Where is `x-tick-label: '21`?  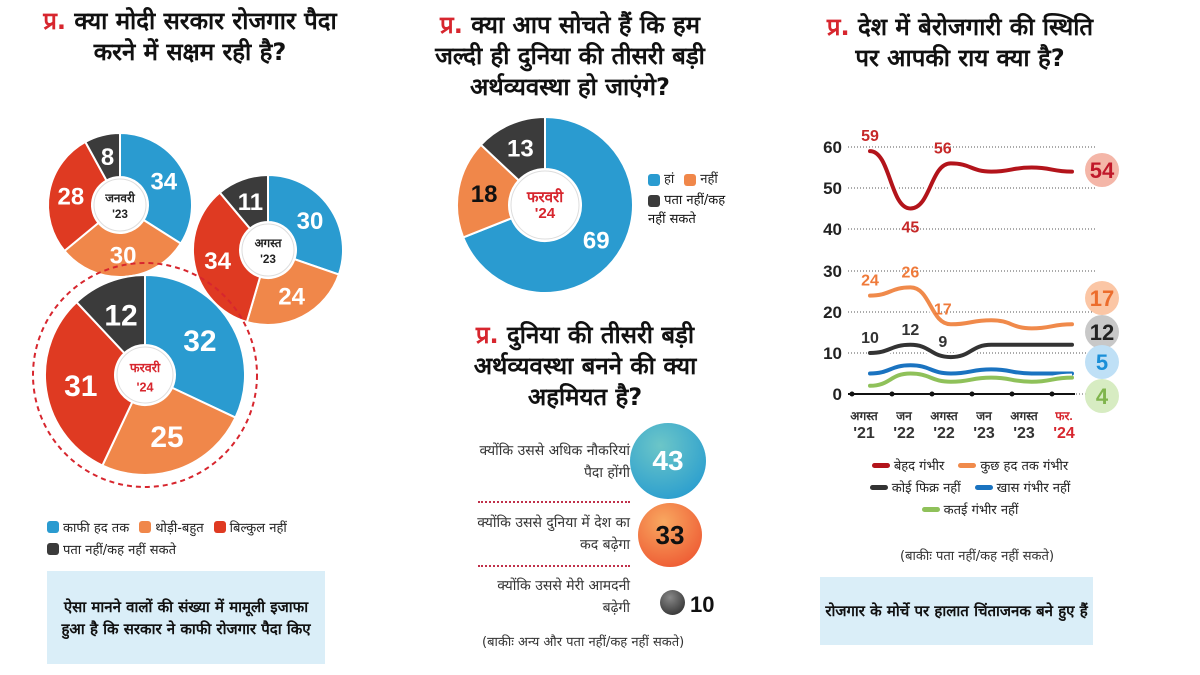
x-tick-label: '21 is located at coordinates (864, 433).